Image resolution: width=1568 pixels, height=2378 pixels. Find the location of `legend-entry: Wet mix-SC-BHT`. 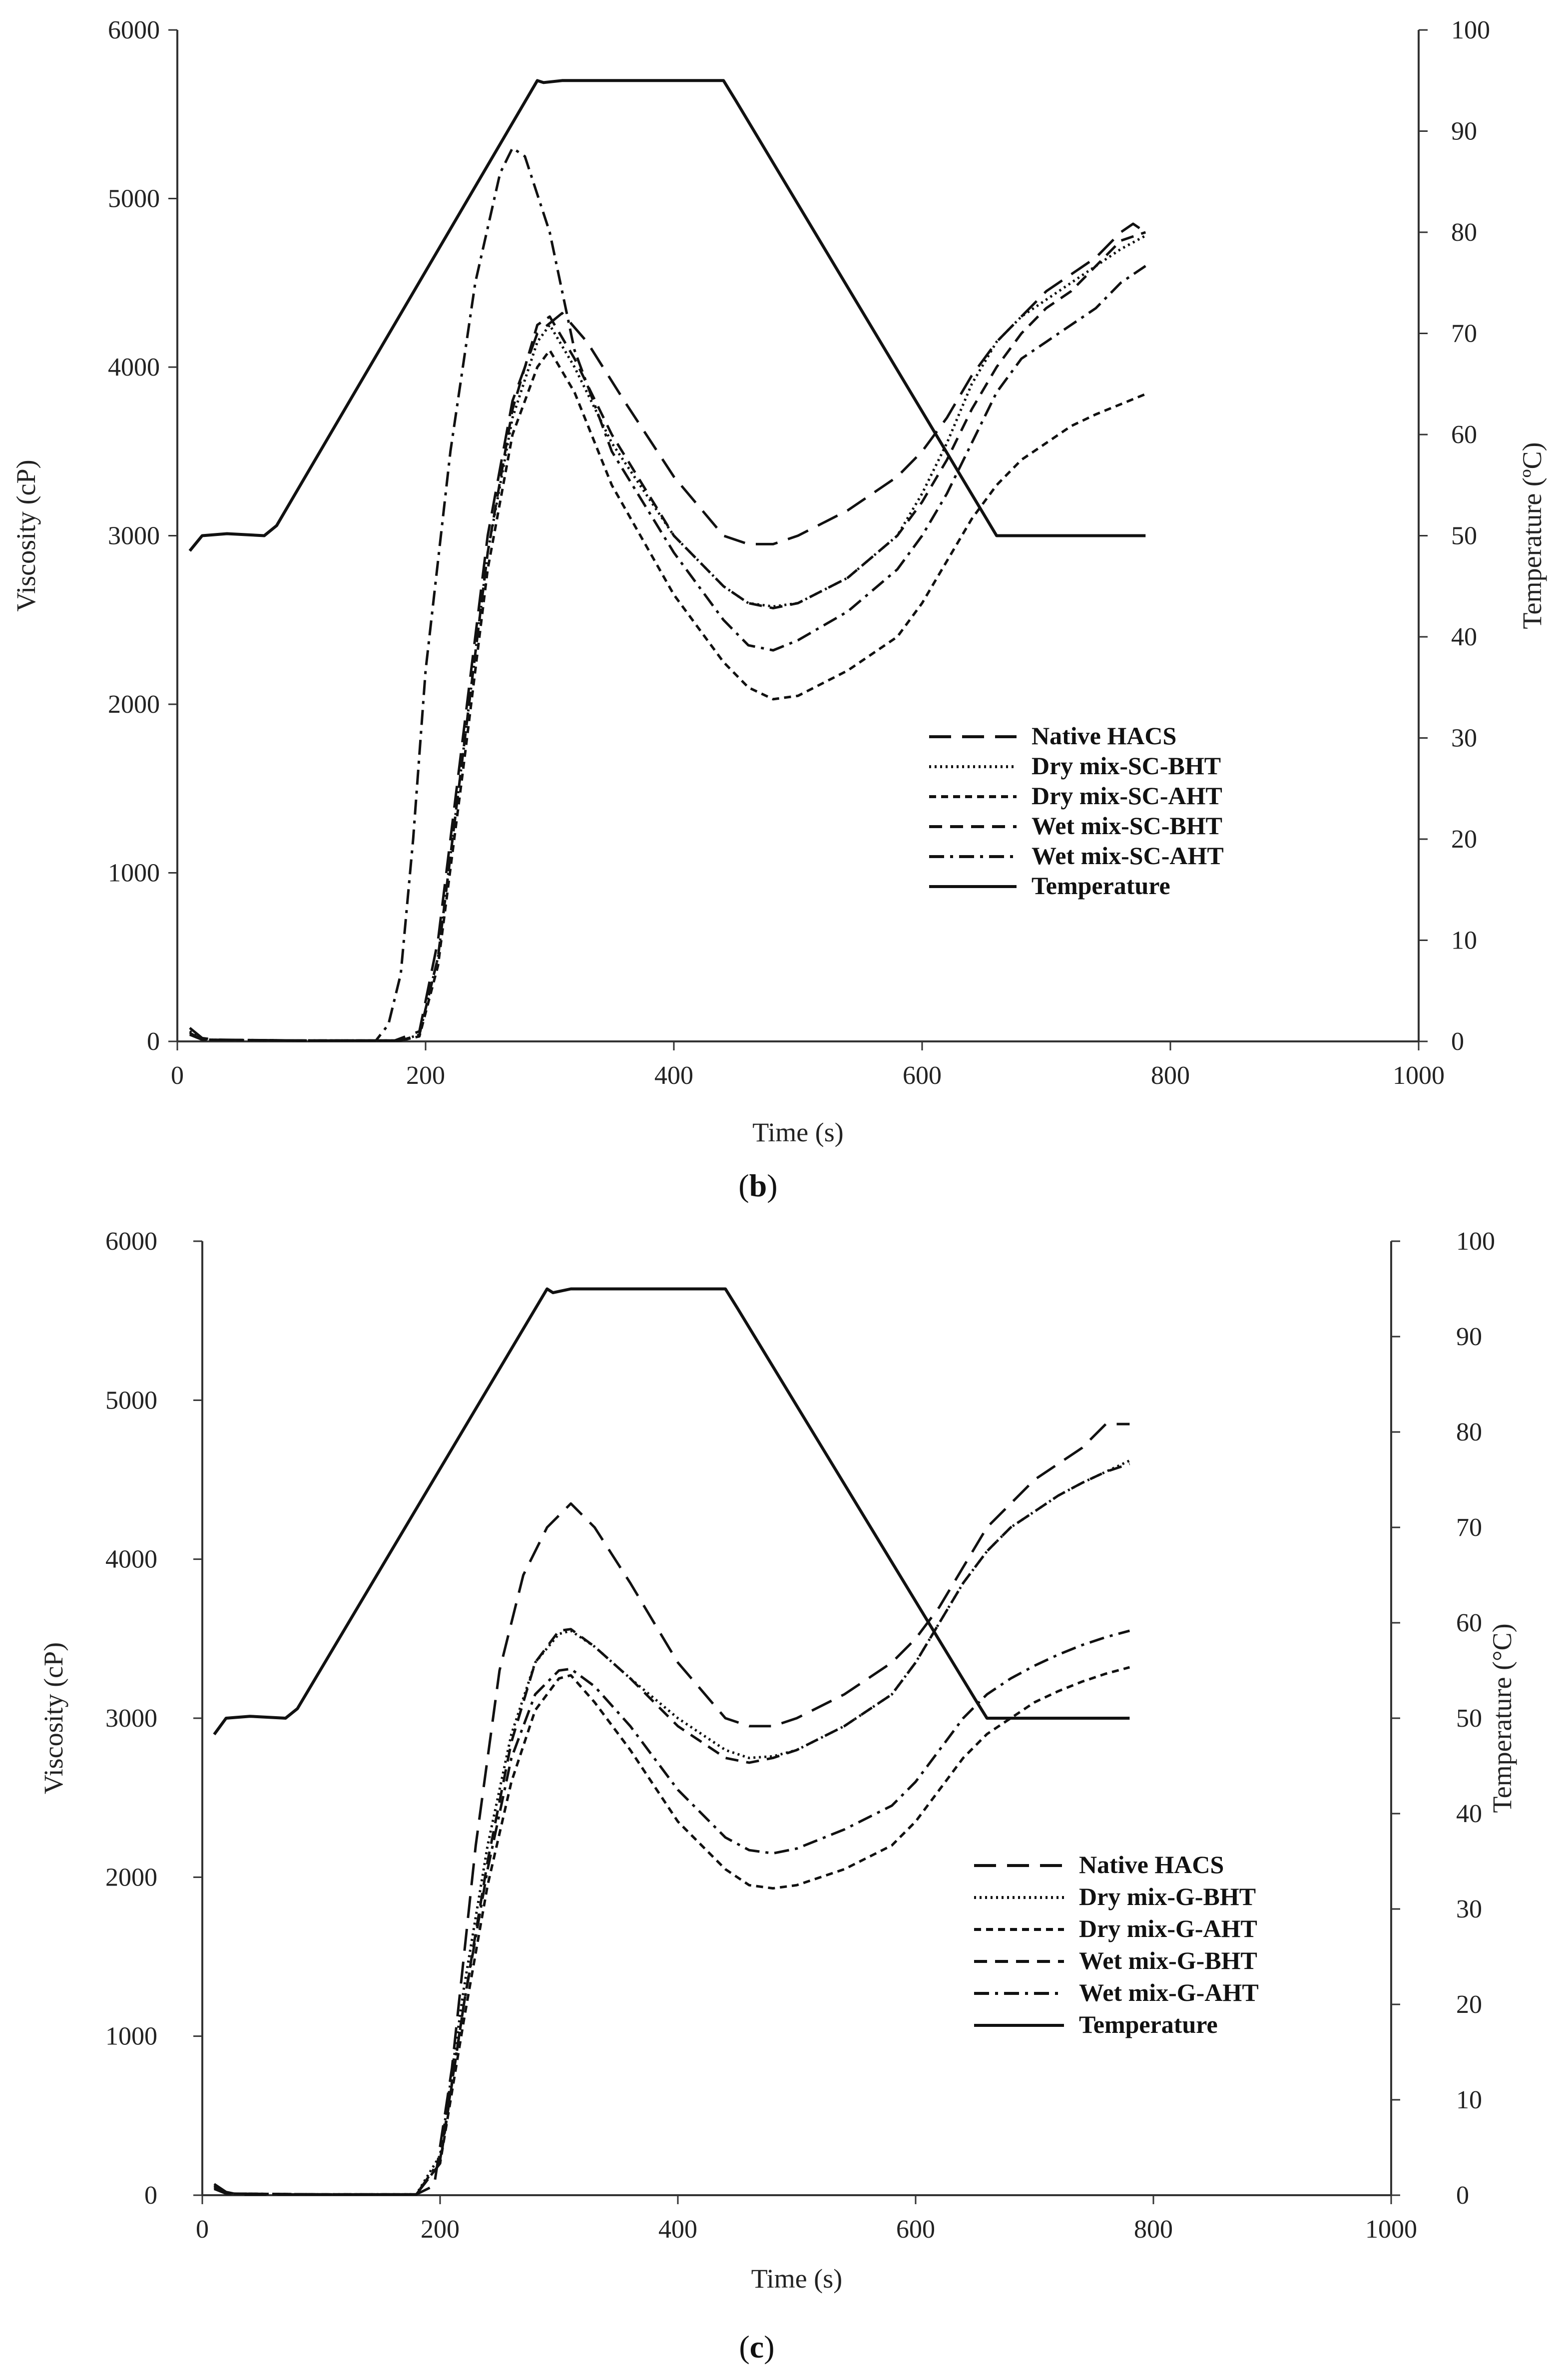

legend-entry: Wet mix-SC-BHT is located at coordinates (1127, 826).